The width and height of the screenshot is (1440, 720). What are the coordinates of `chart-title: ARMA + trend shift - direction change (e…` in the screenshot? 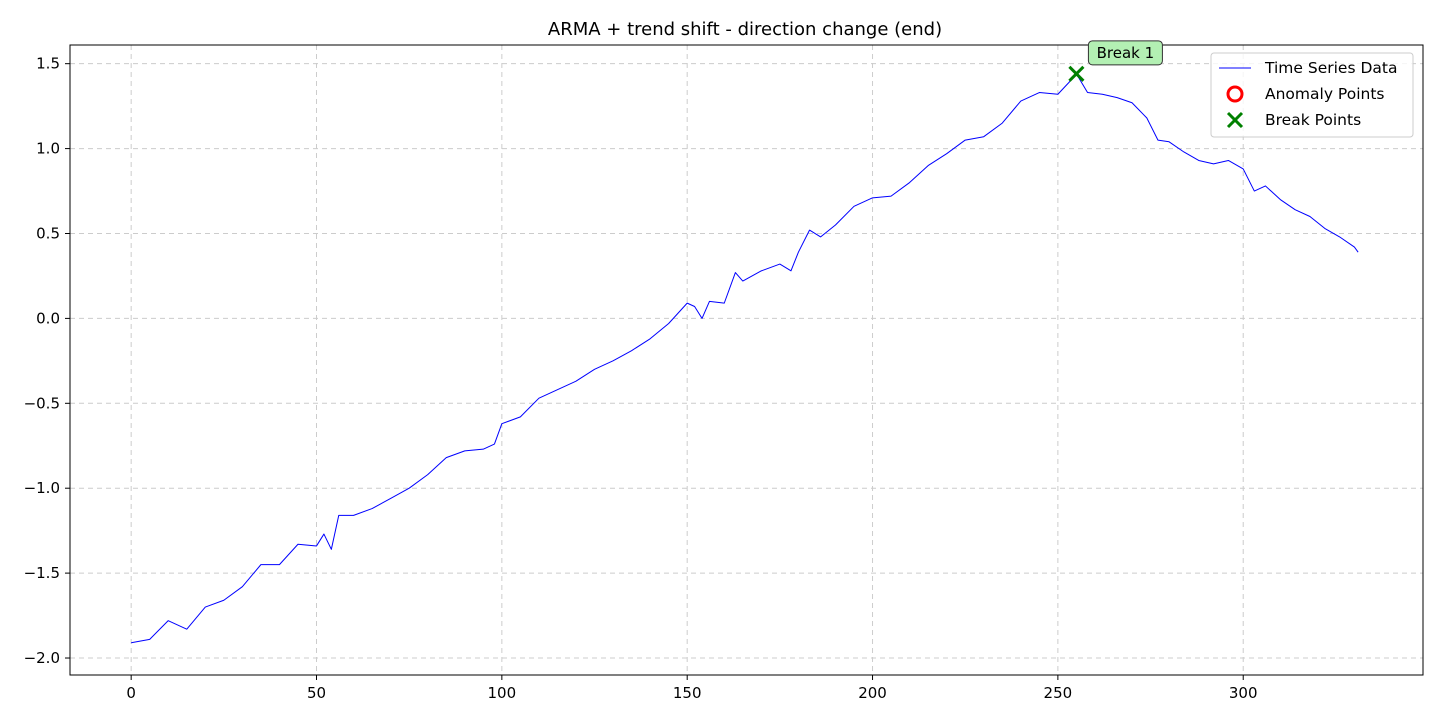 It's located at (745, 29).